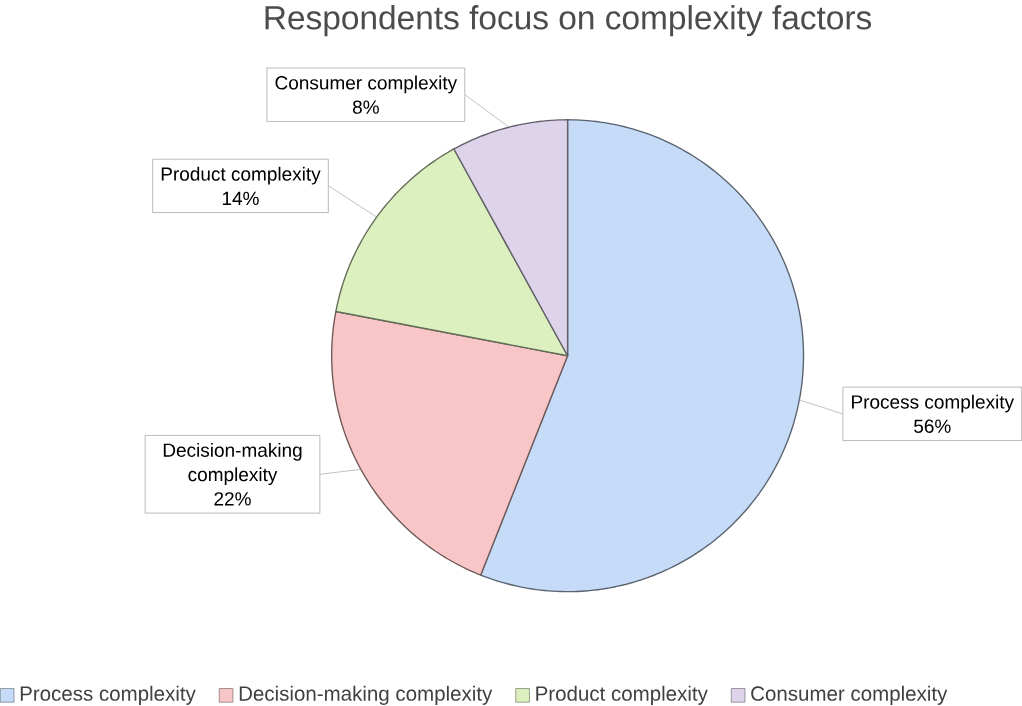 The height and width of the screenshot is (706, 1022). Describe the element at coordinates (366, 84) in the screenshot. I see `slice-label: Consumer complexity` at that location.